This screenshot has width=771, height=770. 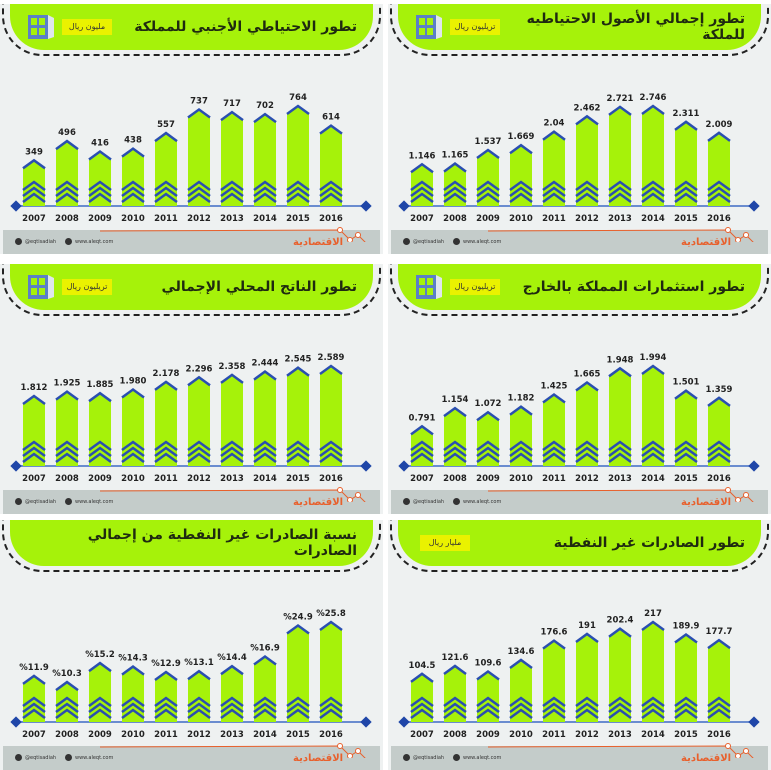 What do you see at coordinates (521, 684) in the screenshot?
I see `bar: 134.6` at bounding box center [521, 684].